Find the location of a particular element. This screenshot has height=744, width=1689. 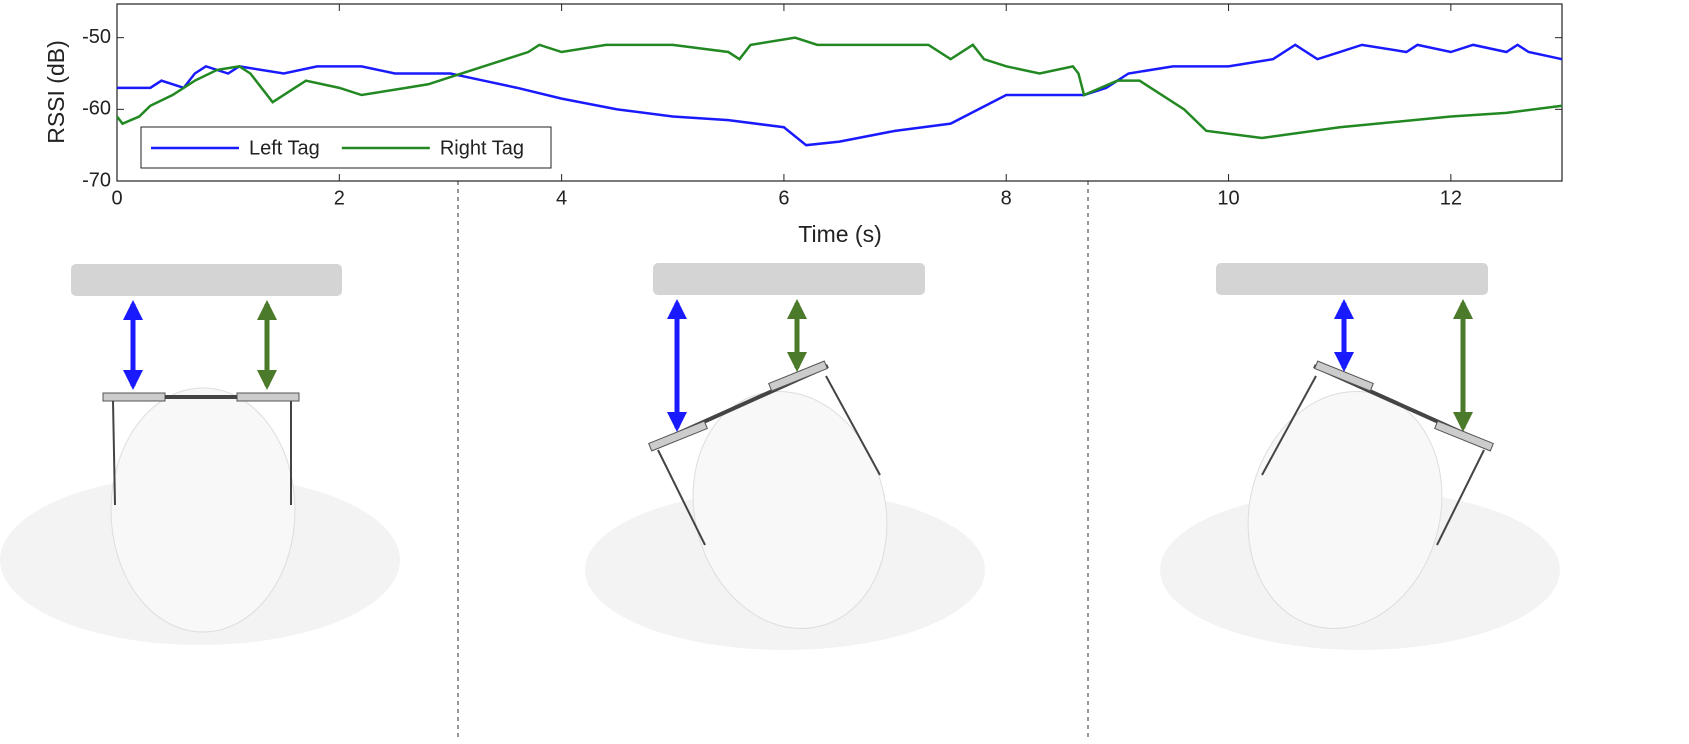

y-tick-label: -70 is located at coordinates (96, 180).